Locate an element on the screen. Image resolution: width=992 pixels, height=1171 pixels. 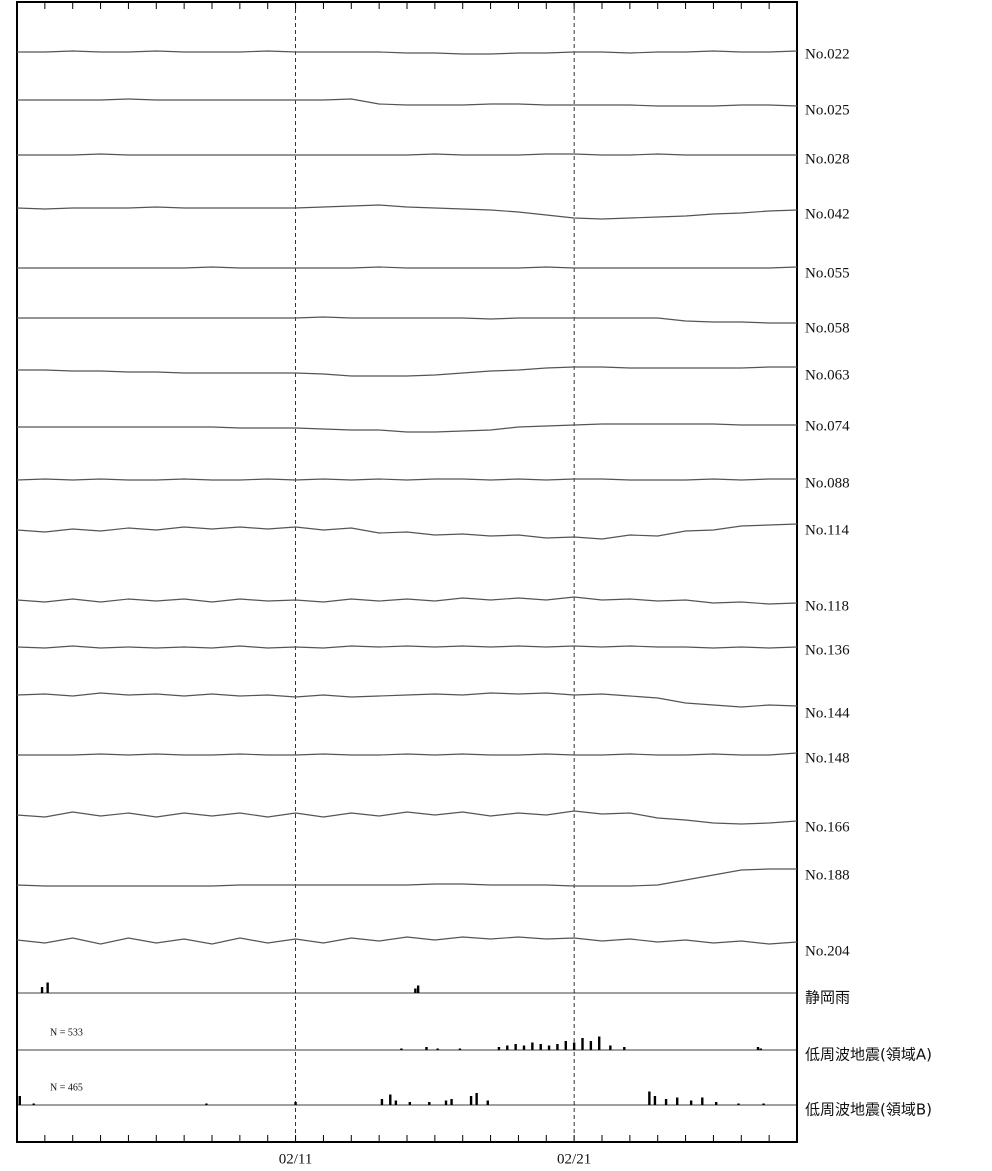
trace-label: No.025 is located at coordinates (827, 110).